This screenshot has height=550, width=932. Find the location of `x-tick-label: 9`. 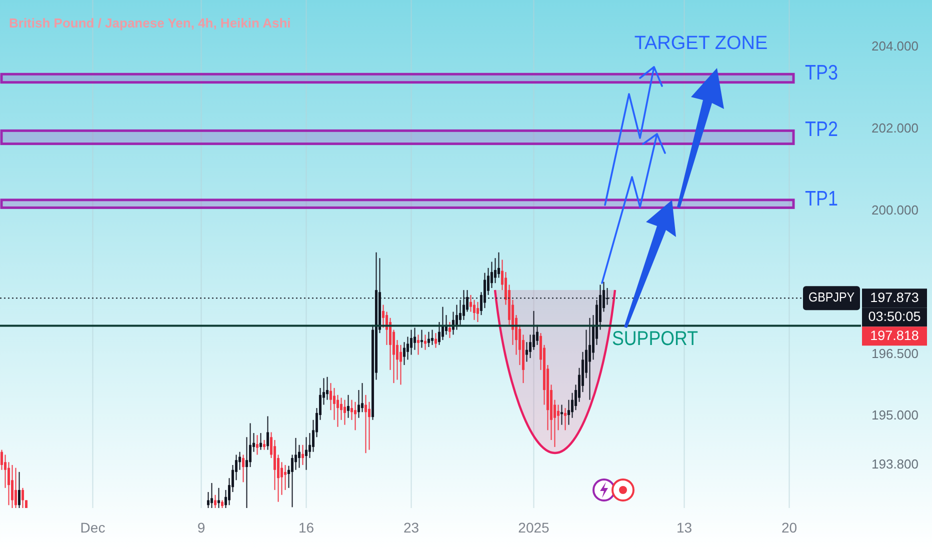

x-tick-label: 9 is located at coordinates (201, 528).